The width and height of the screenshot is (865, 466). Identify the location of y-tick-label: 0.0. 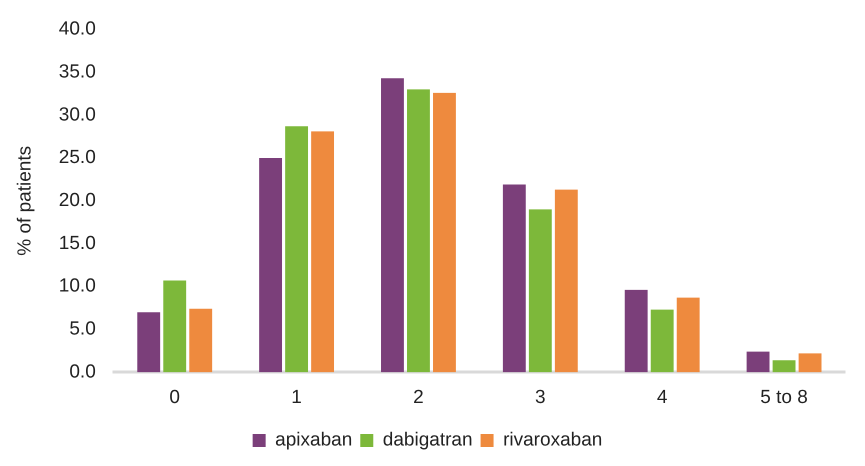
(82, 371).